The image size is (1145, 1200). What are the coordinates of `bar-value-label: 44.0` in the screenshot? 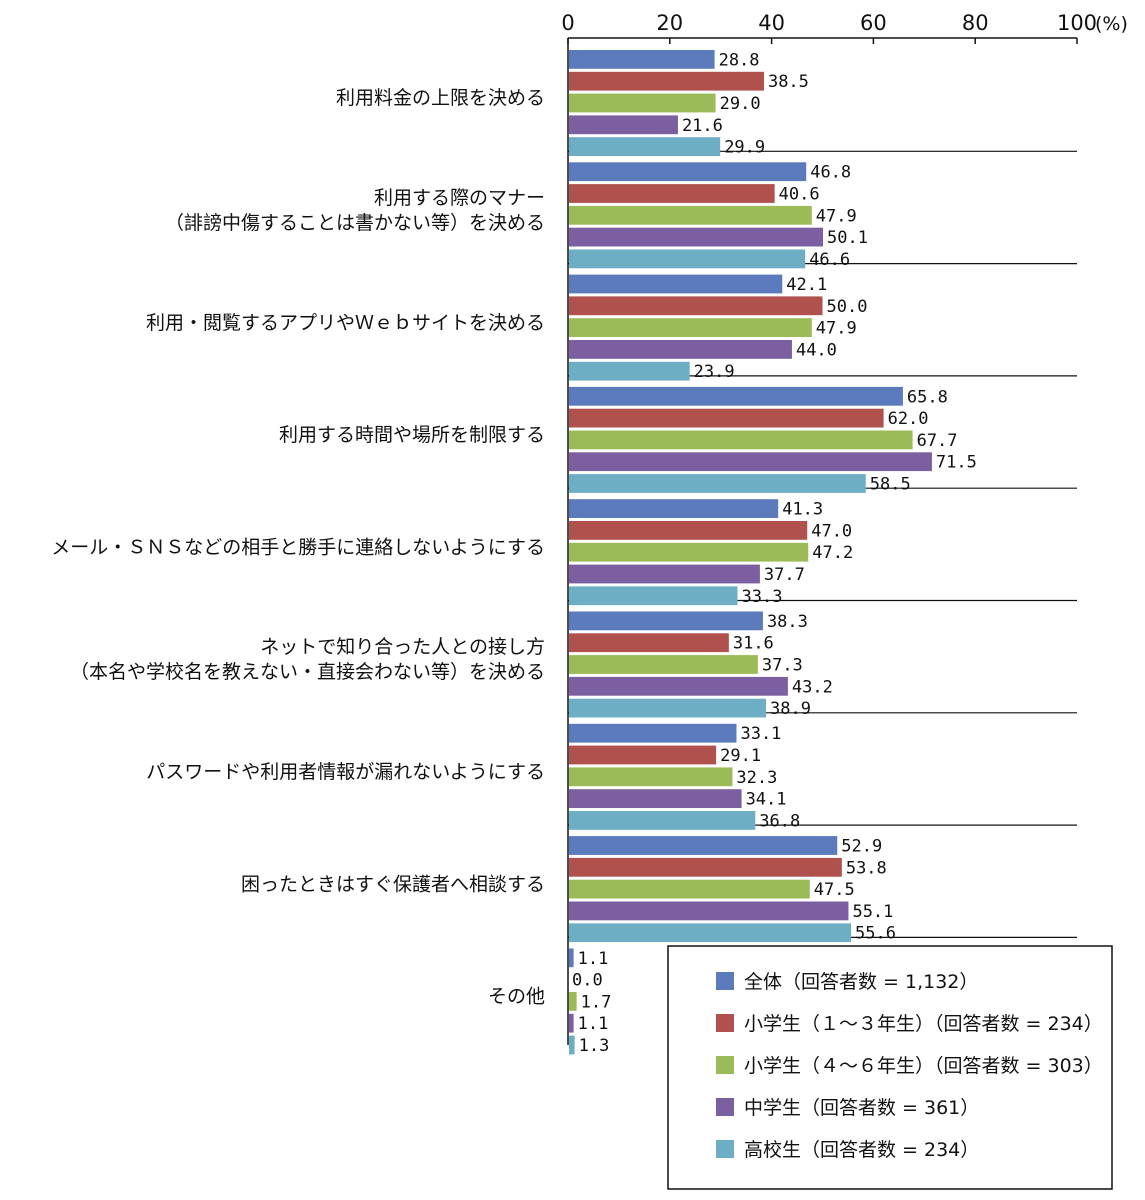 It's located at (816, 350).